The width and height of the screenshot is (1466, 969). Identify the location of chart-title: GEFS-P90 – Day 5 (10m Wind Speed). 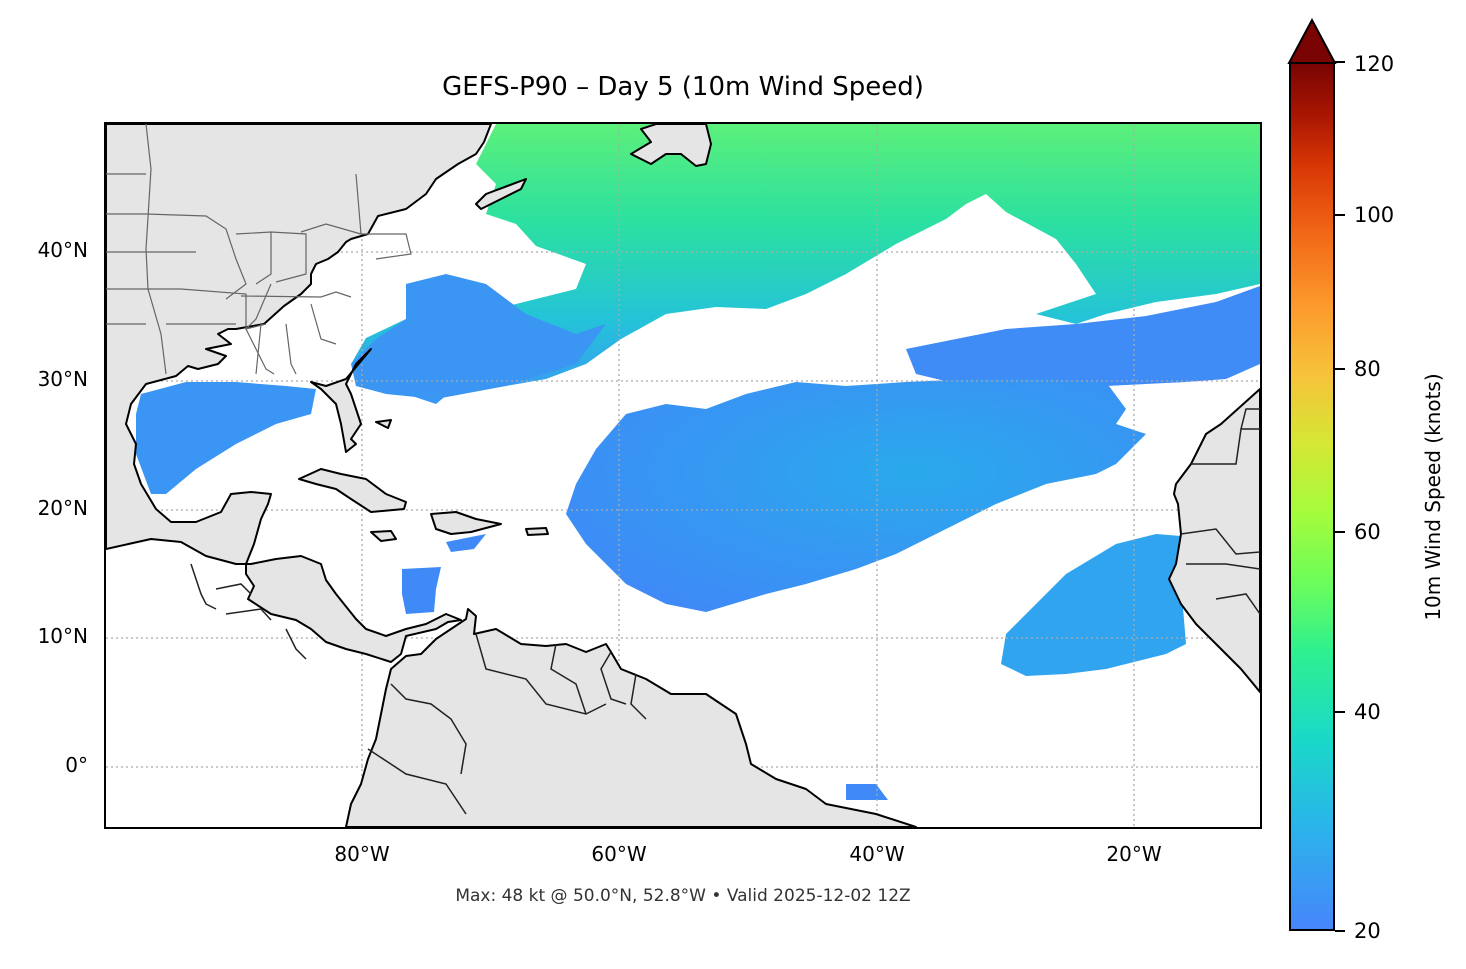
(683, 87).